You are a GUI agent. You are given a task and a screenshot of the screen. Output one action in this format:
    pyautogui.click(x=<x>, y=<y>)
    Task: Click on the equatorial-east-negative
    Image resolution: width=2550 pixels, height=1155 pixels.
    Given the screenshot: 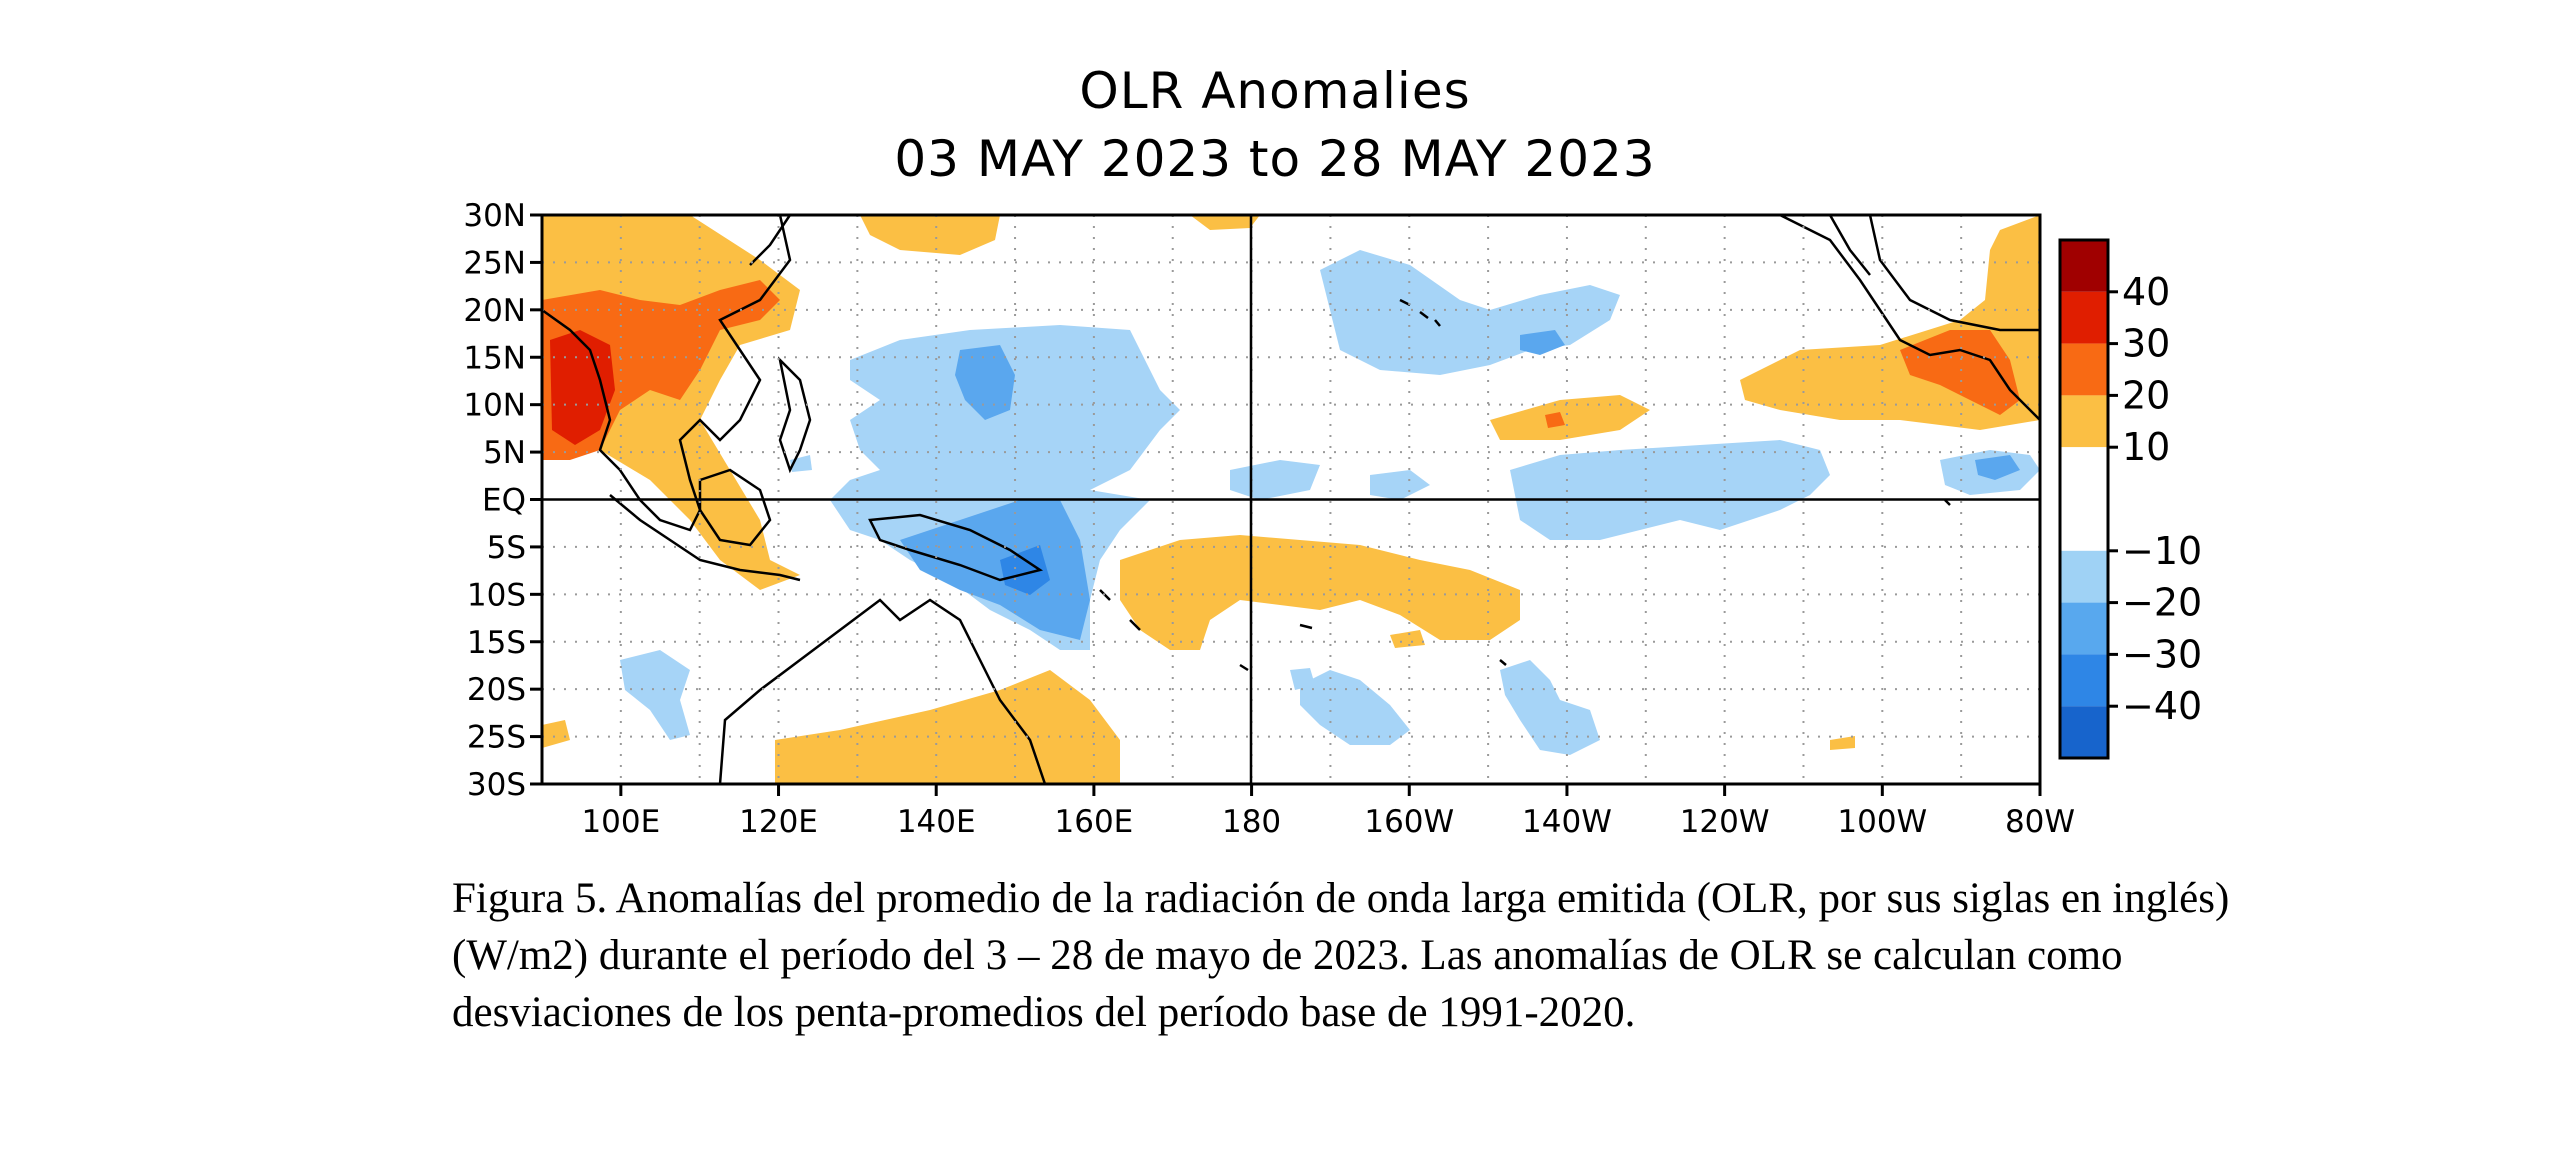 What is the action you would take?
    pyautogui.click(x=1670, y=490)
    